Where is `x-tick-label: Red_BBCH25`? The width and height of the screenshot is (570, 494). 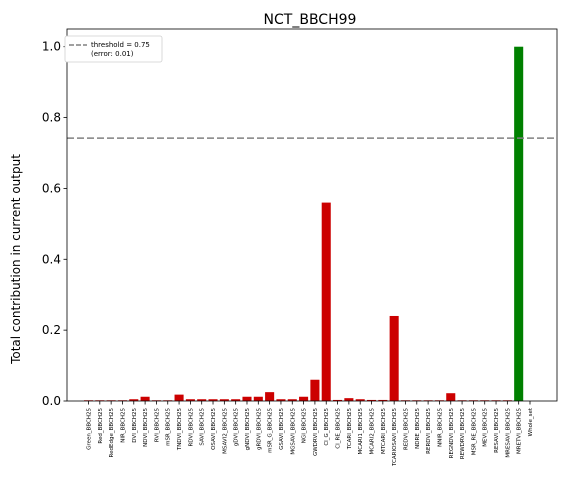 x-tick-label: Red_BBCH25 is located at coordinates (101, 426).